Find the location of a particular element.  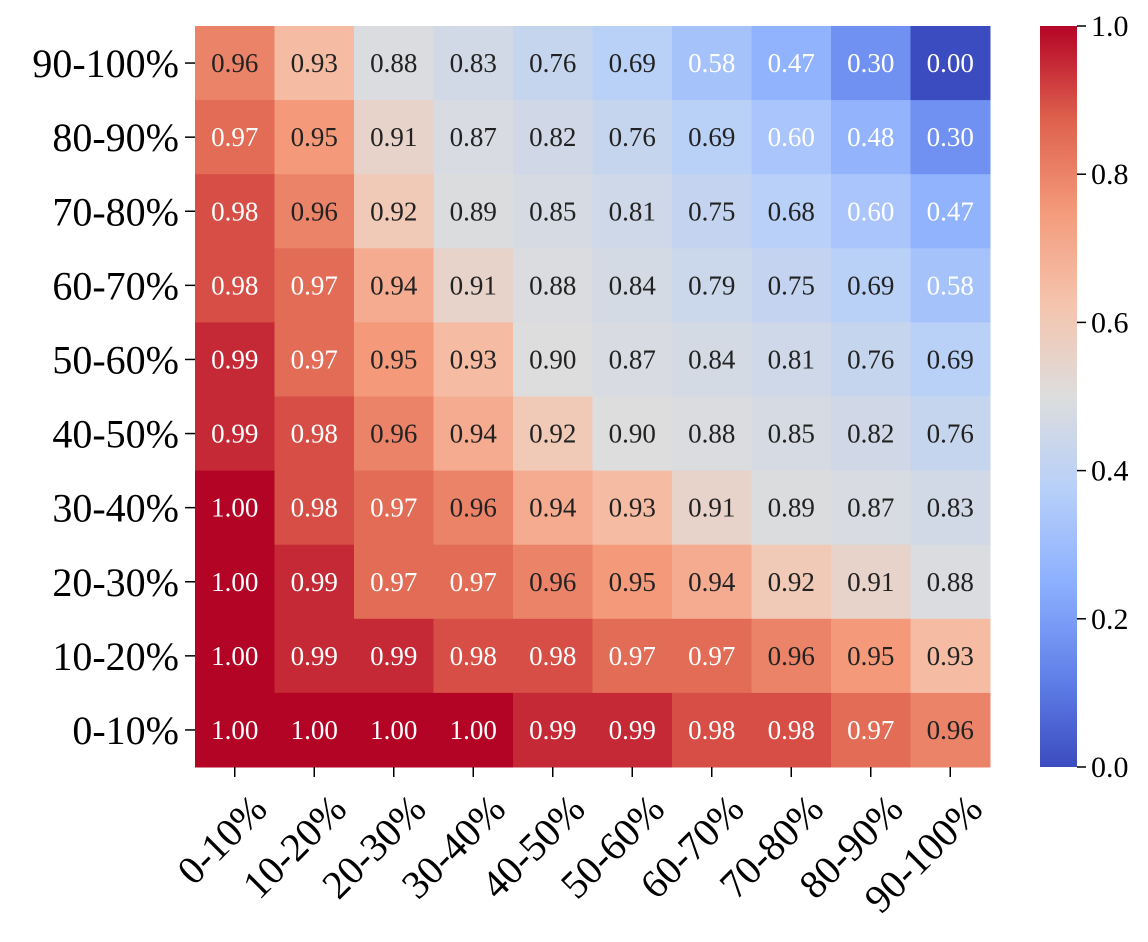

cell-value-label: 0.89 is located at coordinates (791, 508).